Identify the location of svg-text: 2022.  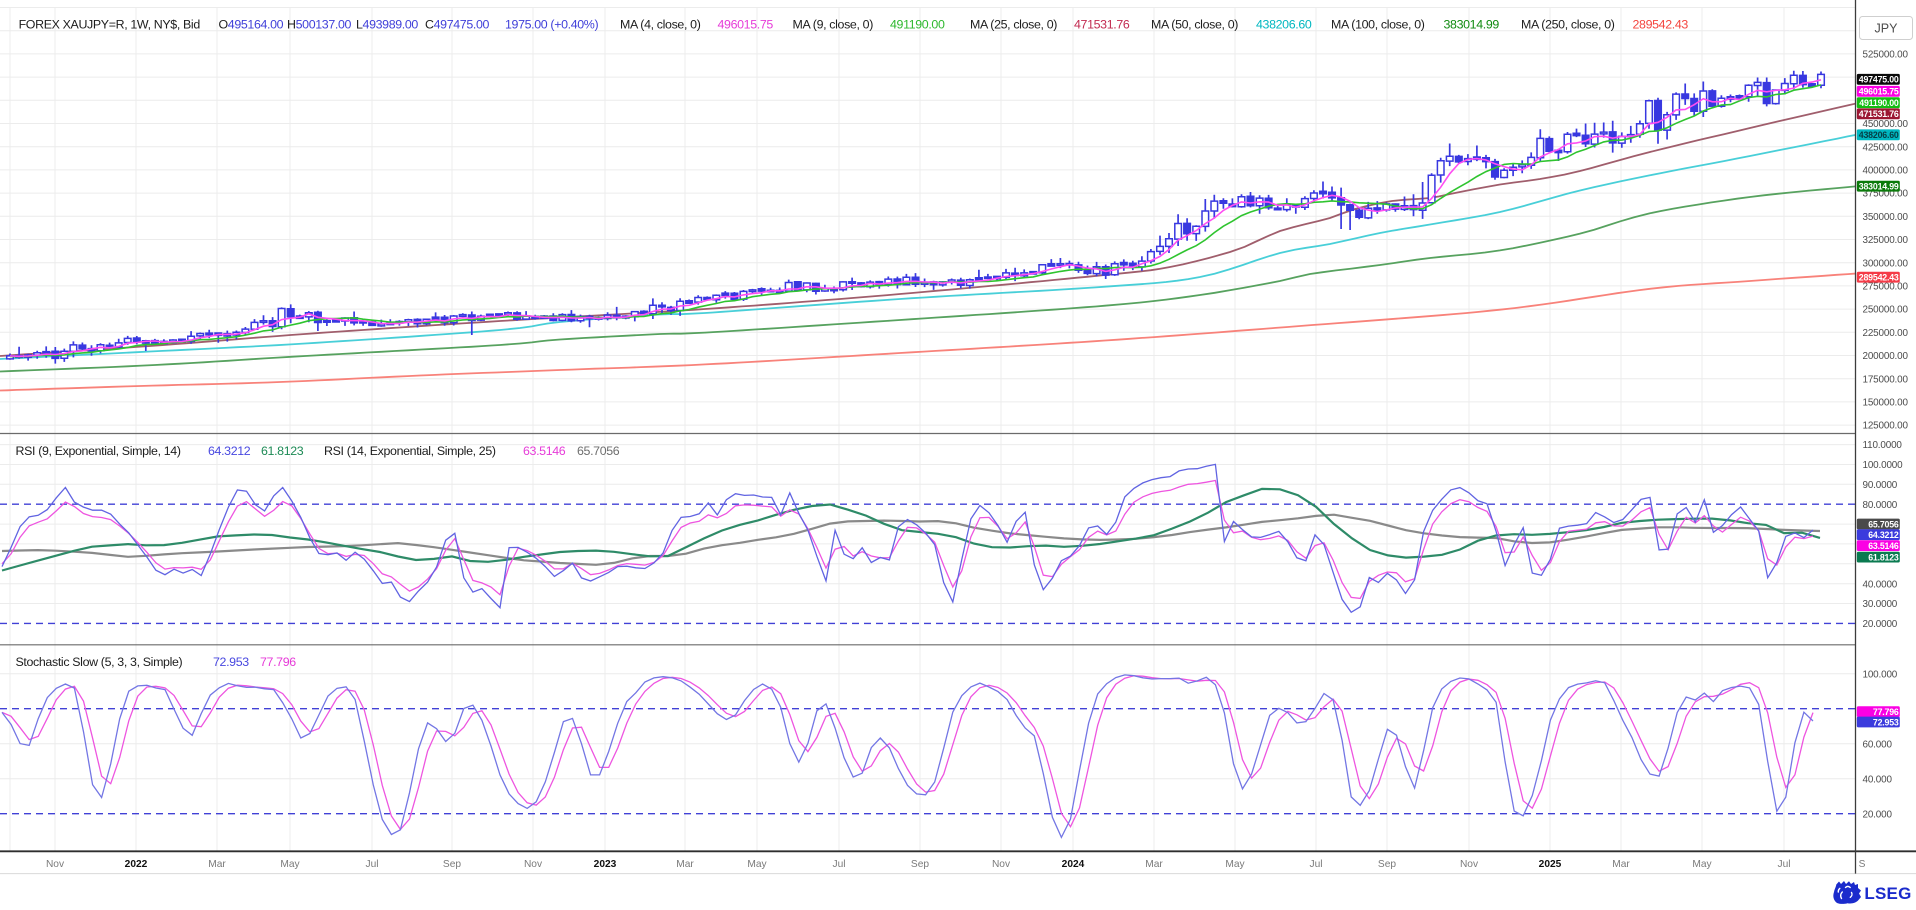
(136, 864).